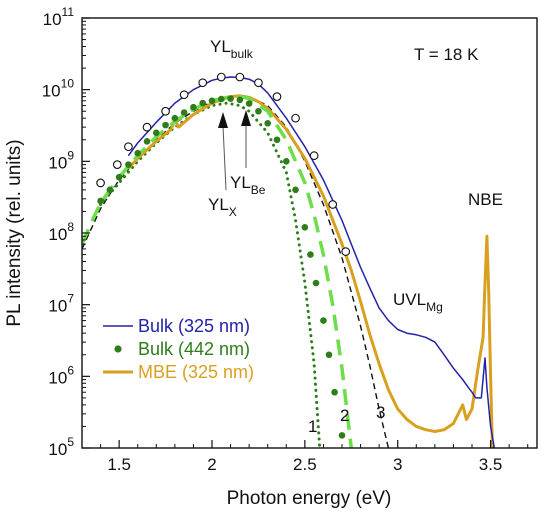  I want to click on x-tick-label: 2, so click(211, 464).